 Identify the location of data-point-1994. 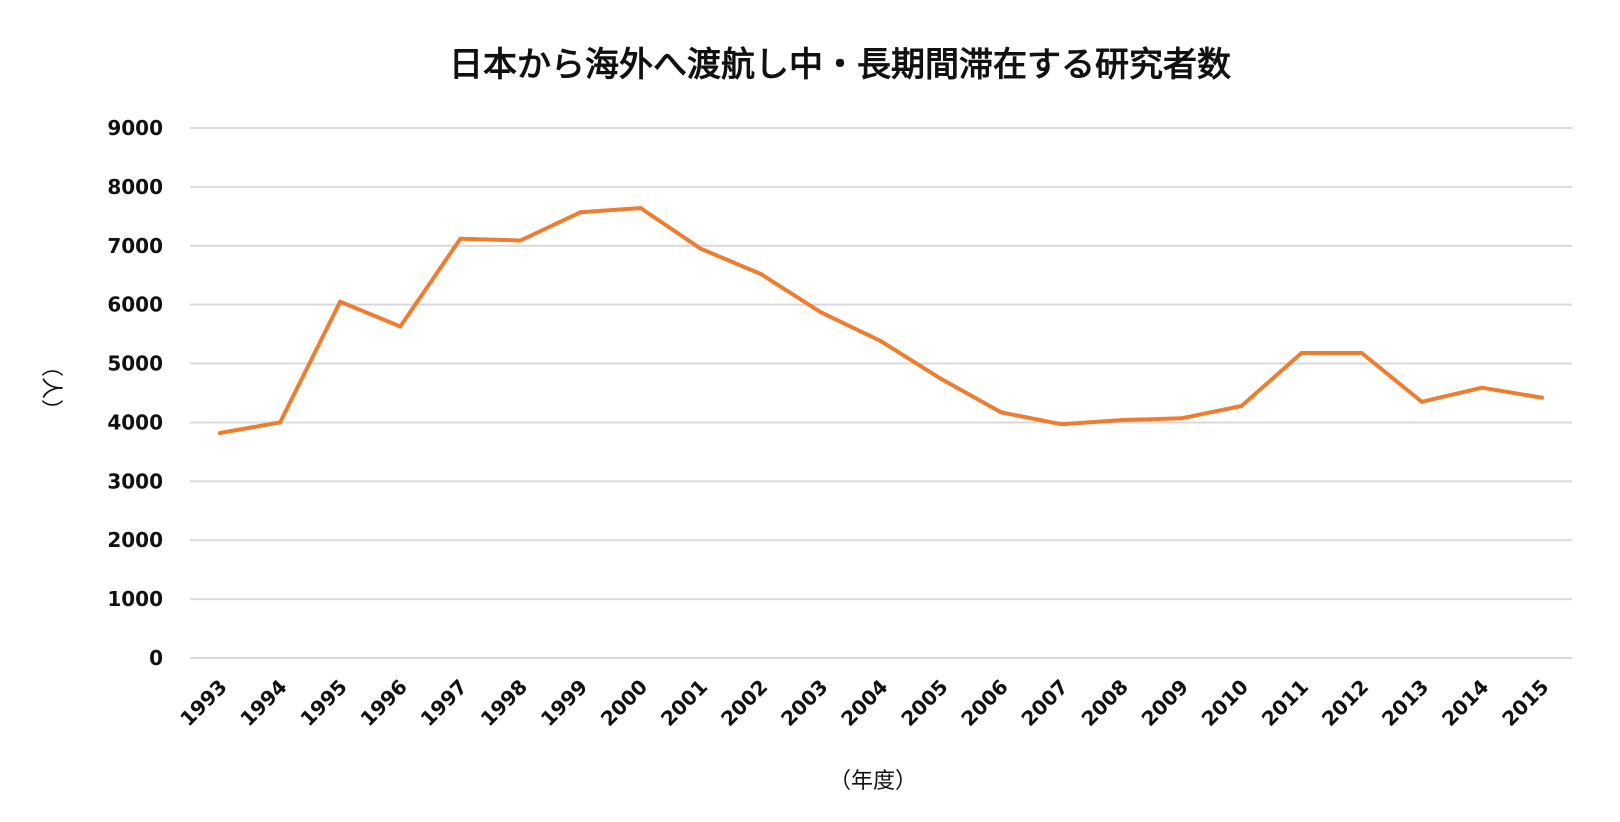
(280, 422).